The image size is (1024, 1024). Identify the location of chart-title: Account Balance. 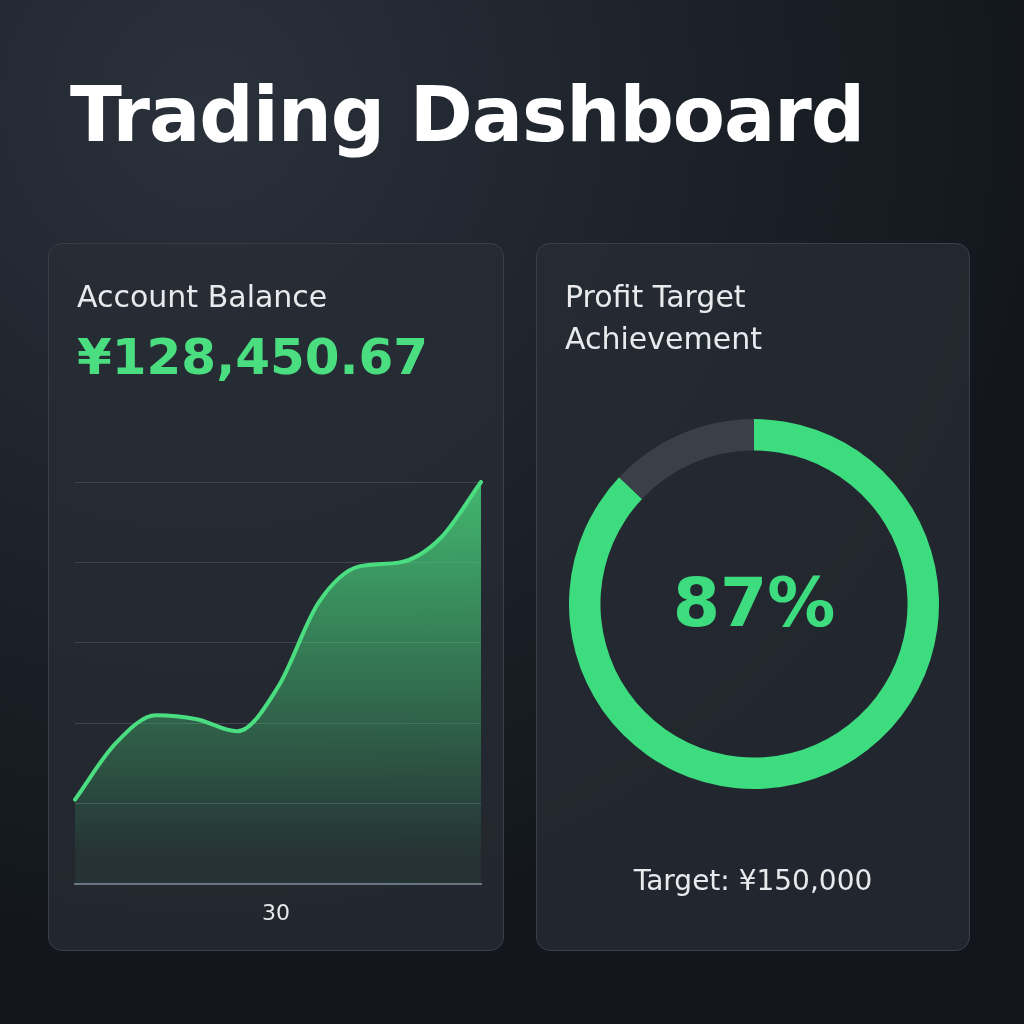
(202, 297).